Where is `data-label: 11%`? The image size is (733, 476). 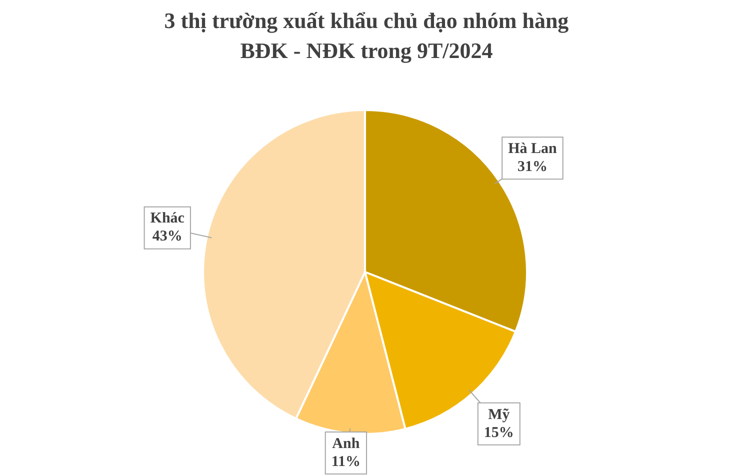
data-label: 11% is located at coordinates (346, 462).